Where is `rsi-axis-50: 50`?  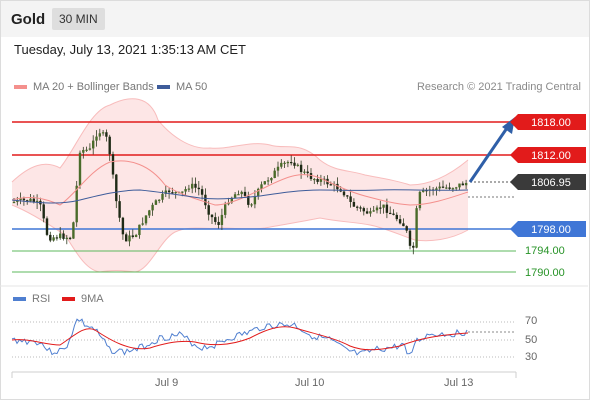 rsi-axis-50: 50 is located at coordinates (531, 340).